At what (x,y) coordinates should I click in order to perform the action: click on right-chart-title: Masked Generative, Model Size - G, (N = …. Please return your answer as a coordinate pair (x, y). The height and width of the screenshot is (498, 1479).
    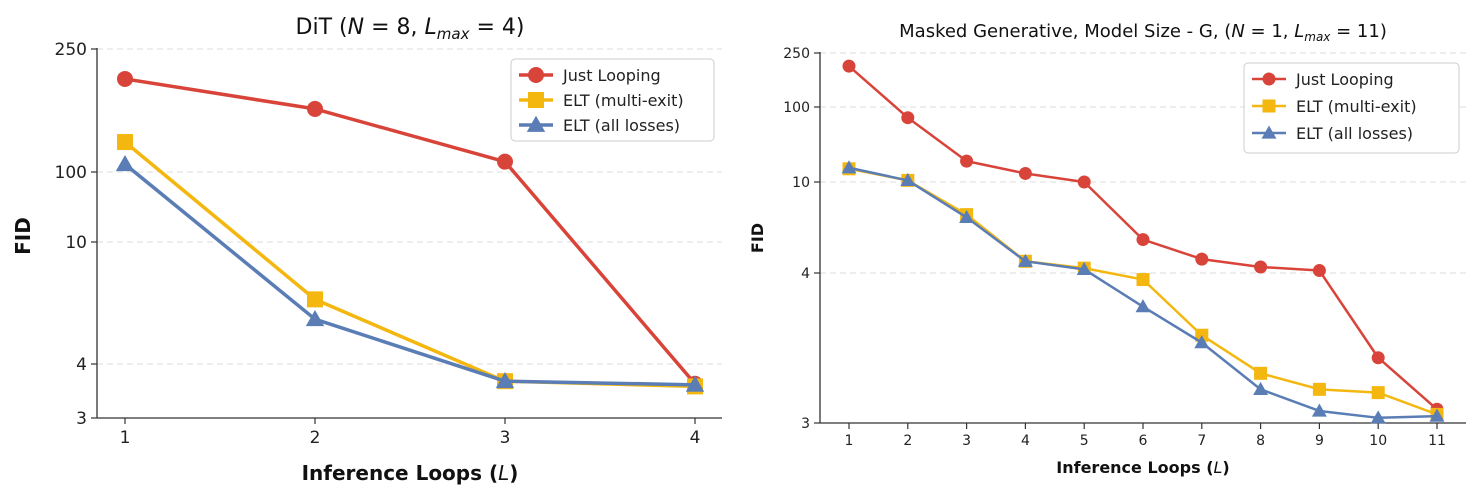
    Looking at the image, I should click on (1143, 32).